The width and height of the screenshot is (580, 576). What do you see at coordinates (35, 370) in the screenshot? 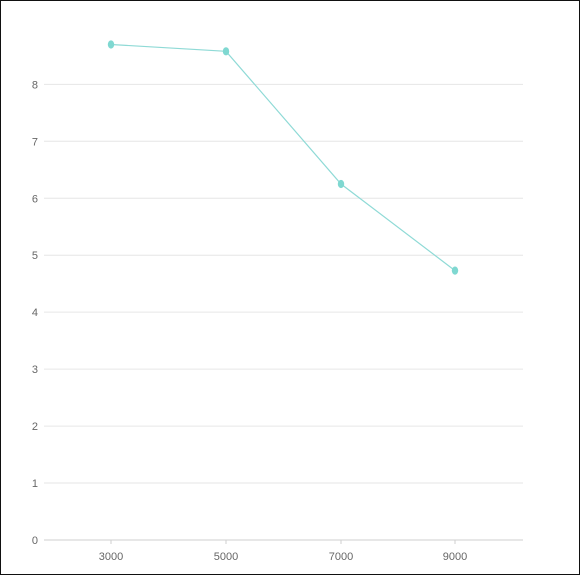
I see `y-tick-label: 3` at bounding box center [35, 370].